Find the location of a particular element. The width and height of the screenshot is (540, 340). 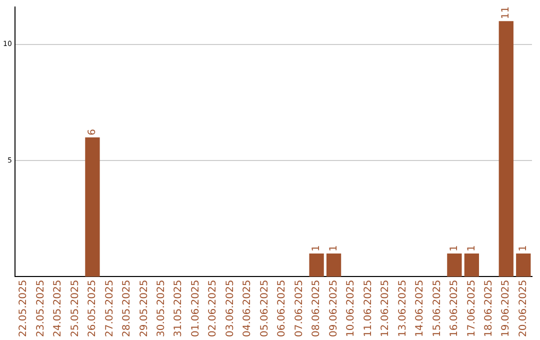

x-tick-label: 08.06.2025 is located at coordinates (316, 309).